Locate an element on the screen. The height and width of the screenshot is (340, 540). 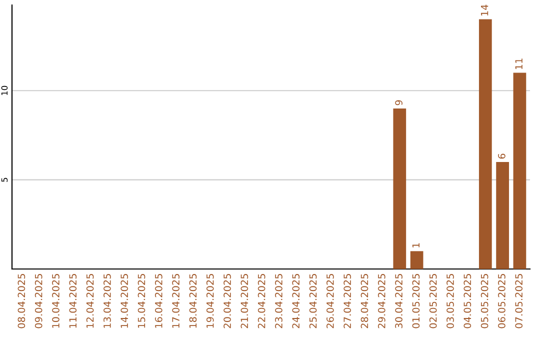
x-tick-label: 22.04.2025 is located at coordinates (262, 301).